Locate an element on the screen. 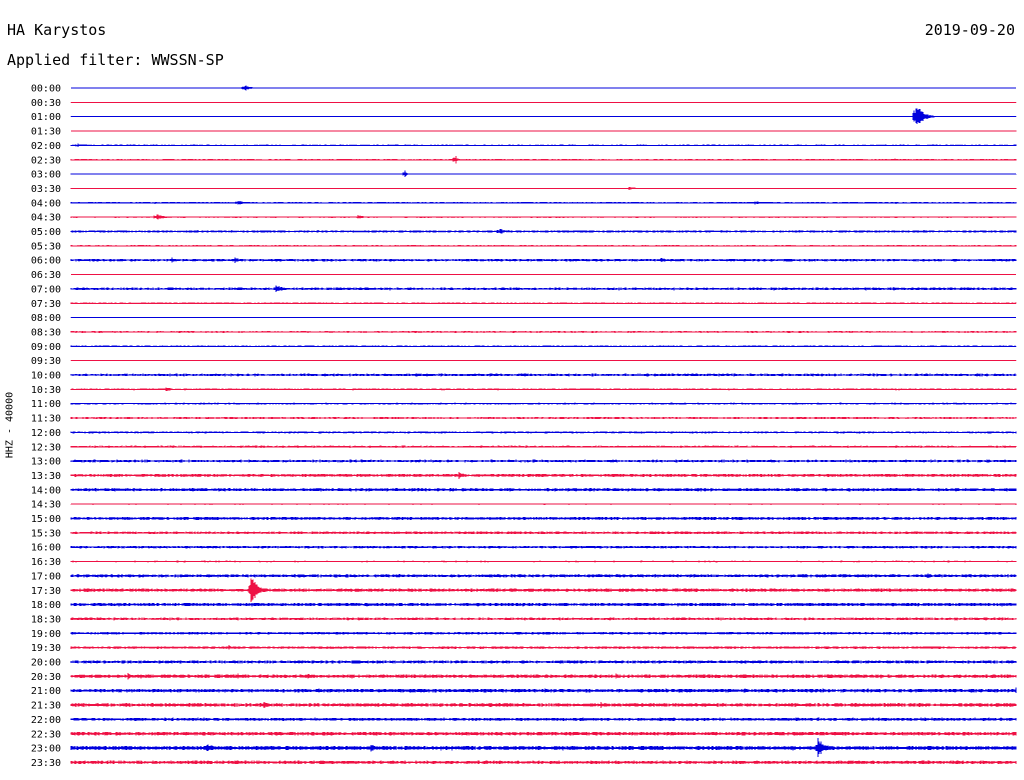 The height and width of the screenshot is (780, 1024). time-label: 01:30 is located at coordinates (46, 132).